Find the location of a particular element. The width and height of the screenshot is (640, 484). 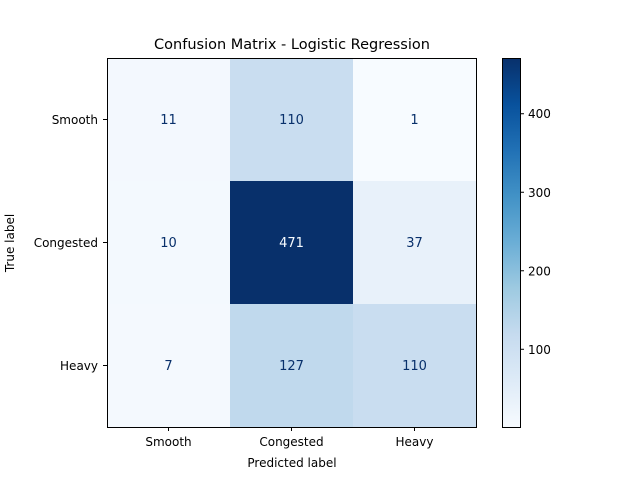

cell-value-label: 11 is located at coordinates (168, 120).